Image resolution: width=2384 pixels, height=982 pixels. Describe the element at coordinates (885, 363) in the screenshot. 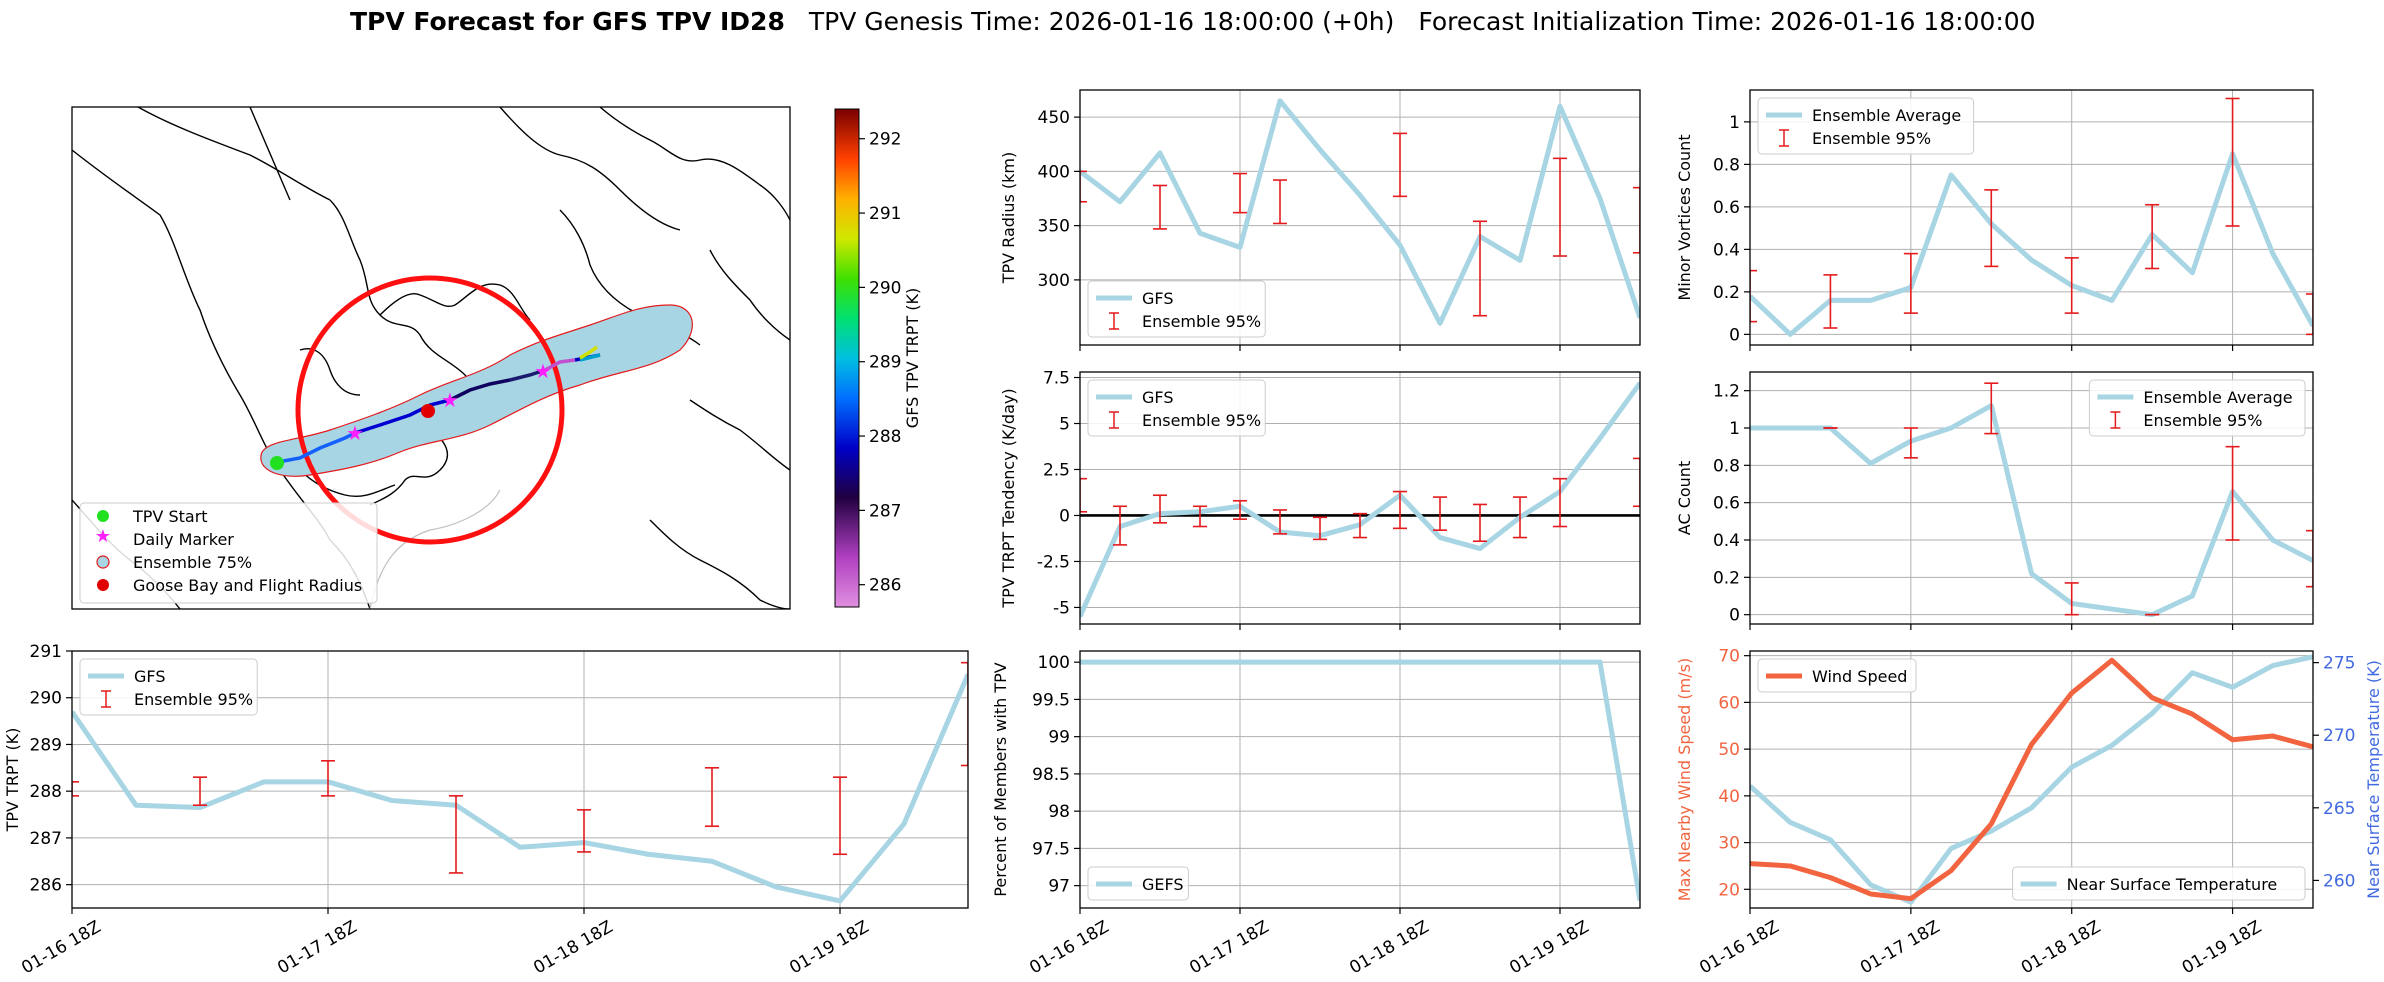

I see `colorbar-tick-label: 289` at that location.